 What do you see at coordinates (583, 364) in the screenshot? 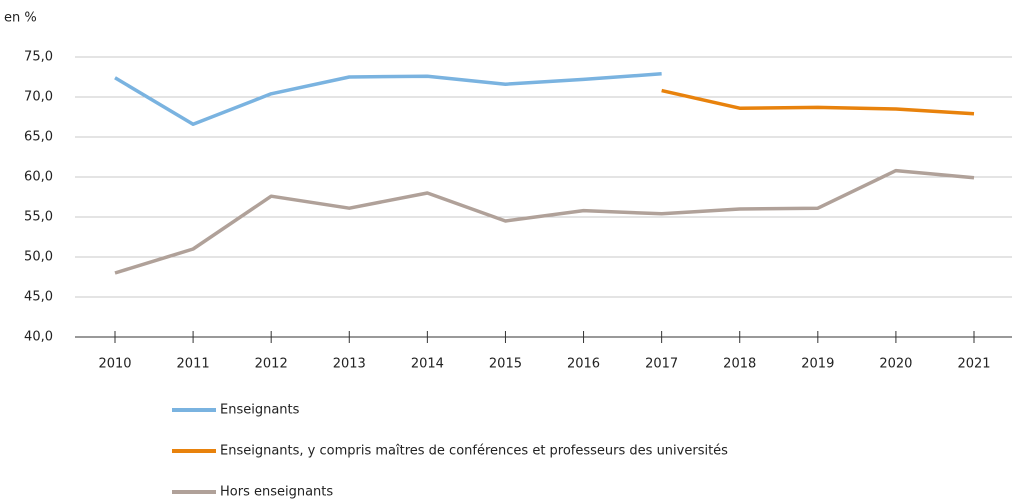
I see `x-tick-label: 2016` at bounding box center [583, 364].